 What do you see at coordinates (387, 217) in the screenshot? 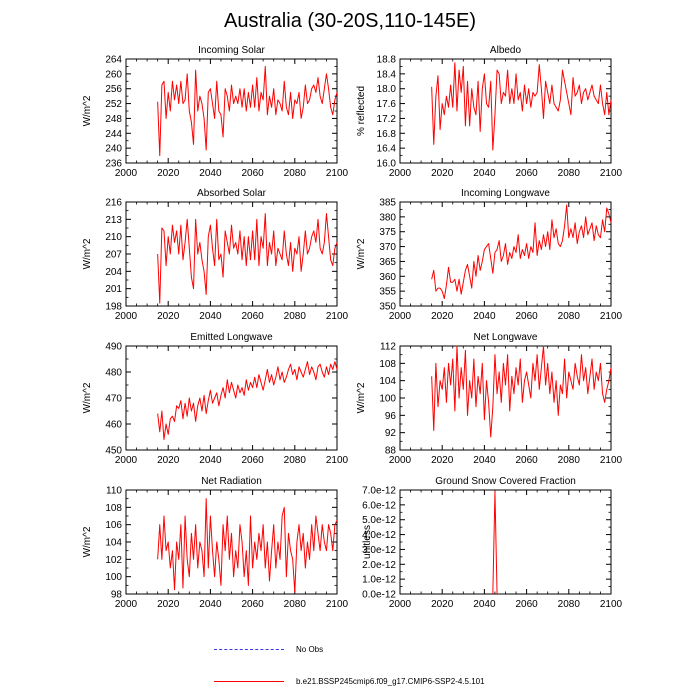
I see `y-tick-label: 380` at bounding box center [387, 217].